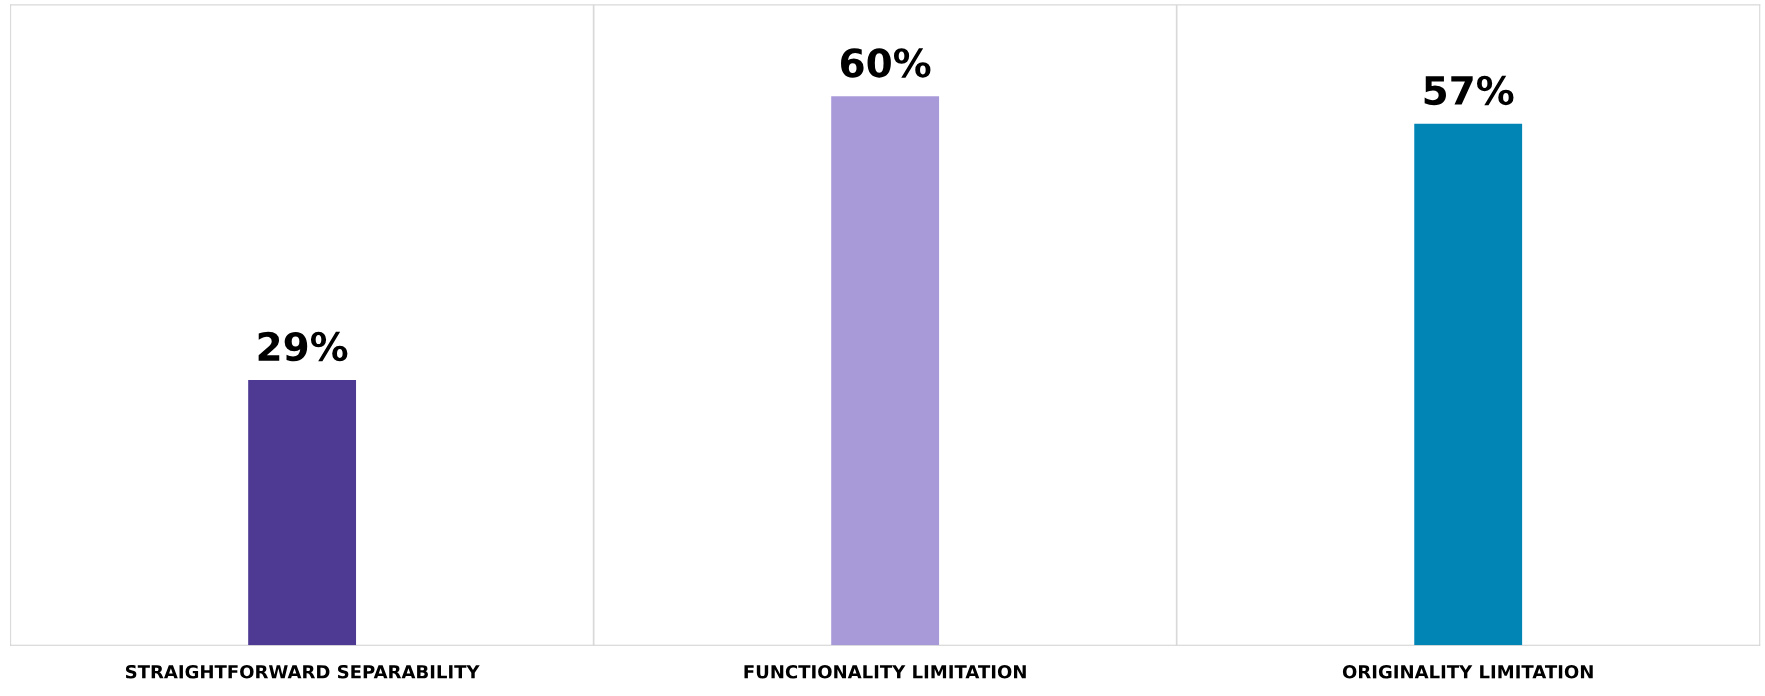 This screenshot has width=1765, height=696. I want to click on x-tick-label: STRAIGHTFORWARD SEPARABILITY, so click(302, 671).